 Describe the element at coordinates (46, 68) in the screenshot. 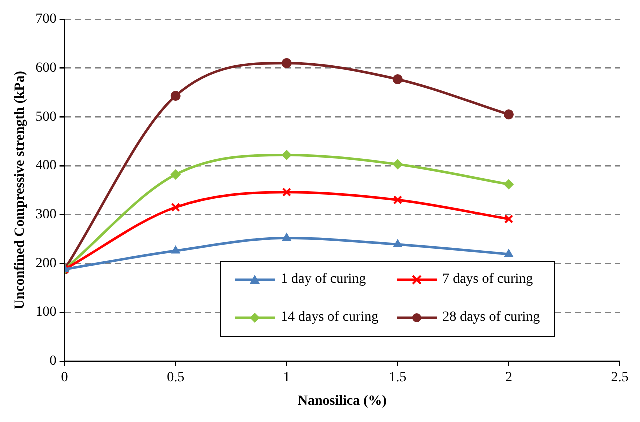

I see `y-tick-label: 600` at that location.